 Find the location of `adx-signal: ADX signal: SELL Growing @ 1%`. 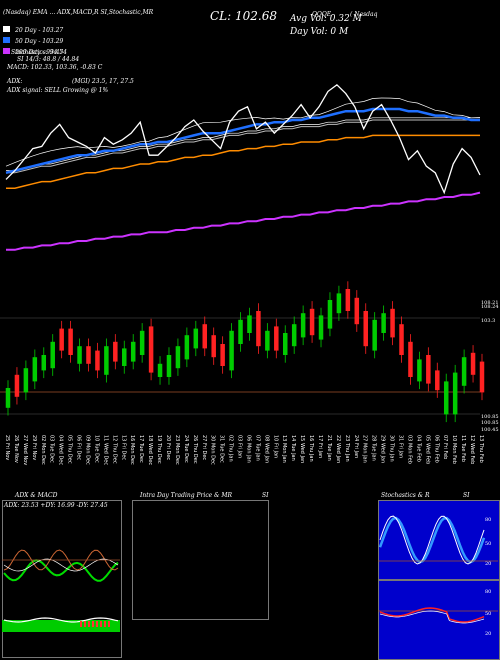

adx-signal: ADX signal: SELL Growing @ 1% is located at coordinates (58, 90).